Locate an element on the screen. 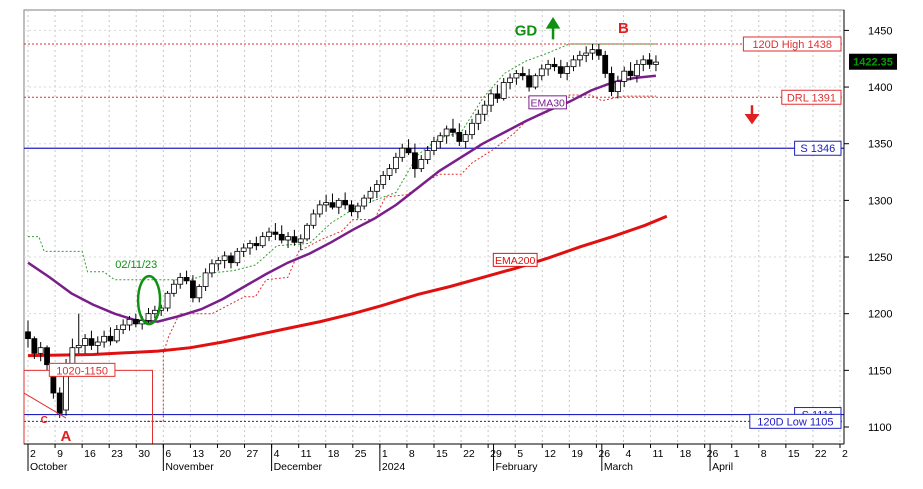 The width and height of the screenshot is (923, 489). month-label-0: October is located at coordinates (49, 467).